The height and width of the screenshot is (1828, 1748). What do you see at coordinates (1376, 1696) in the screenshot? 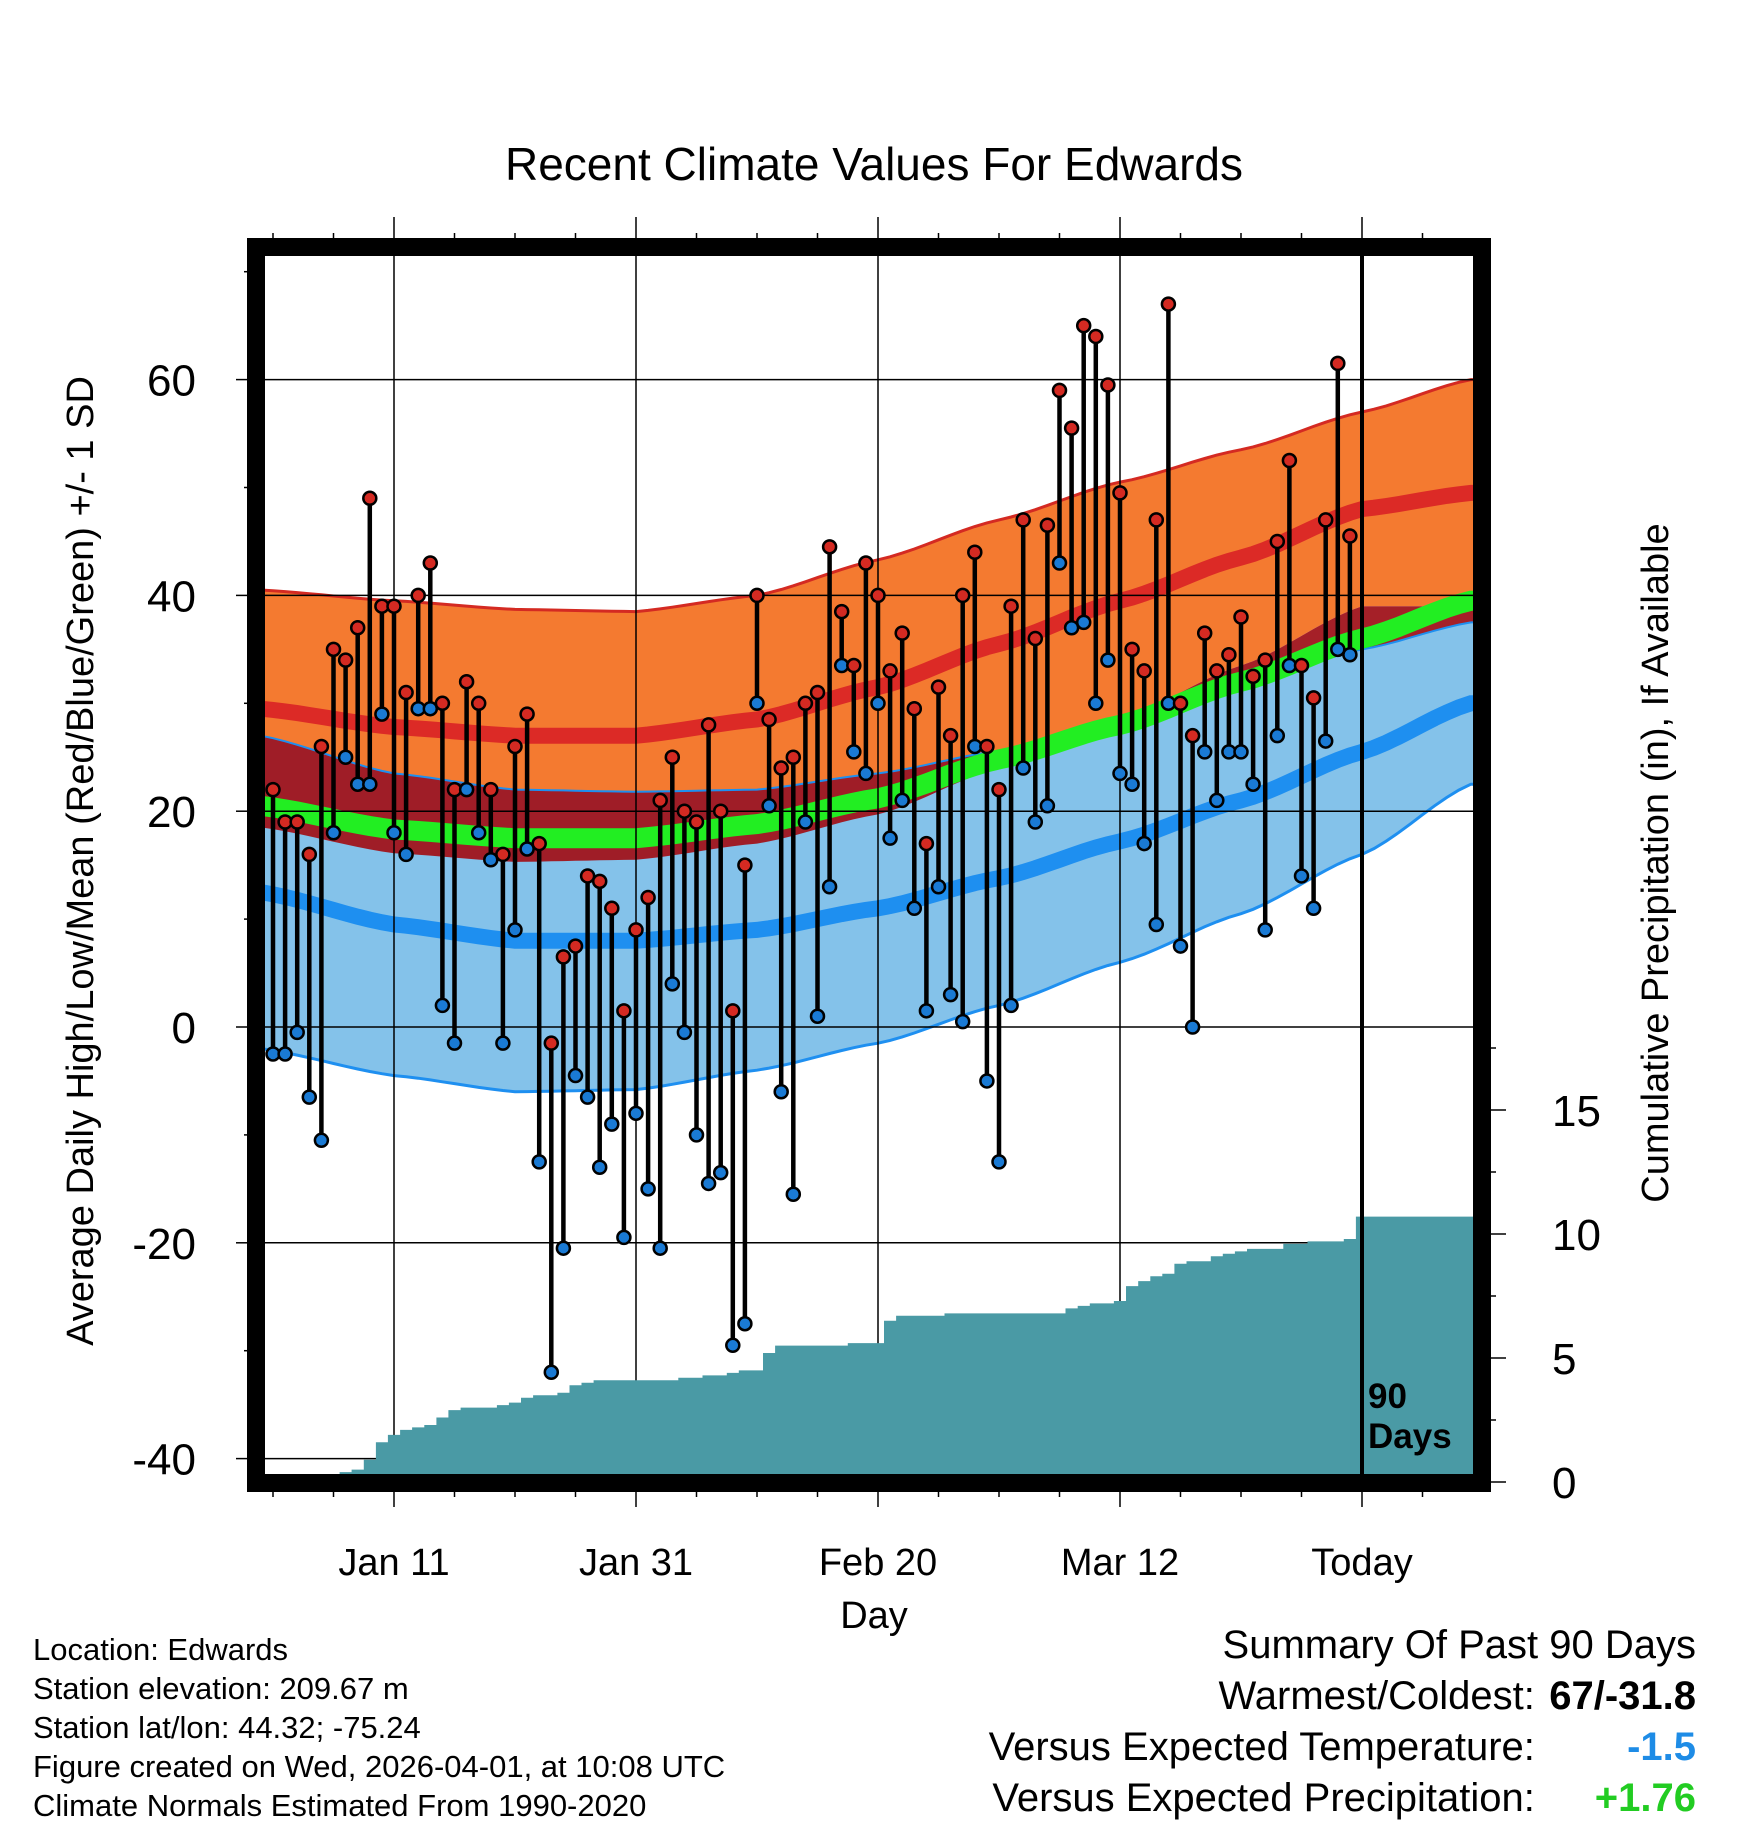
I see `warm-cold-label: Warmest/Coldest:` at bounding box center [1376, 1696].